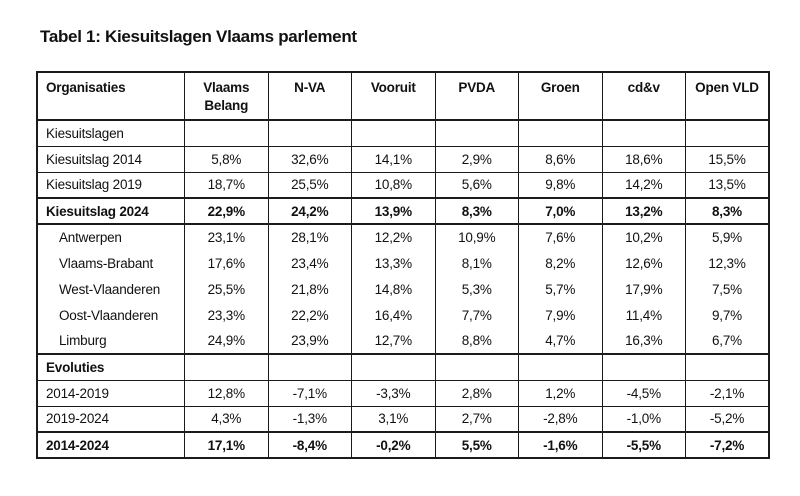 The height and width of the screenshot is (496, 800). I want to click on cell-value: -3,3%, so click(393, 393).